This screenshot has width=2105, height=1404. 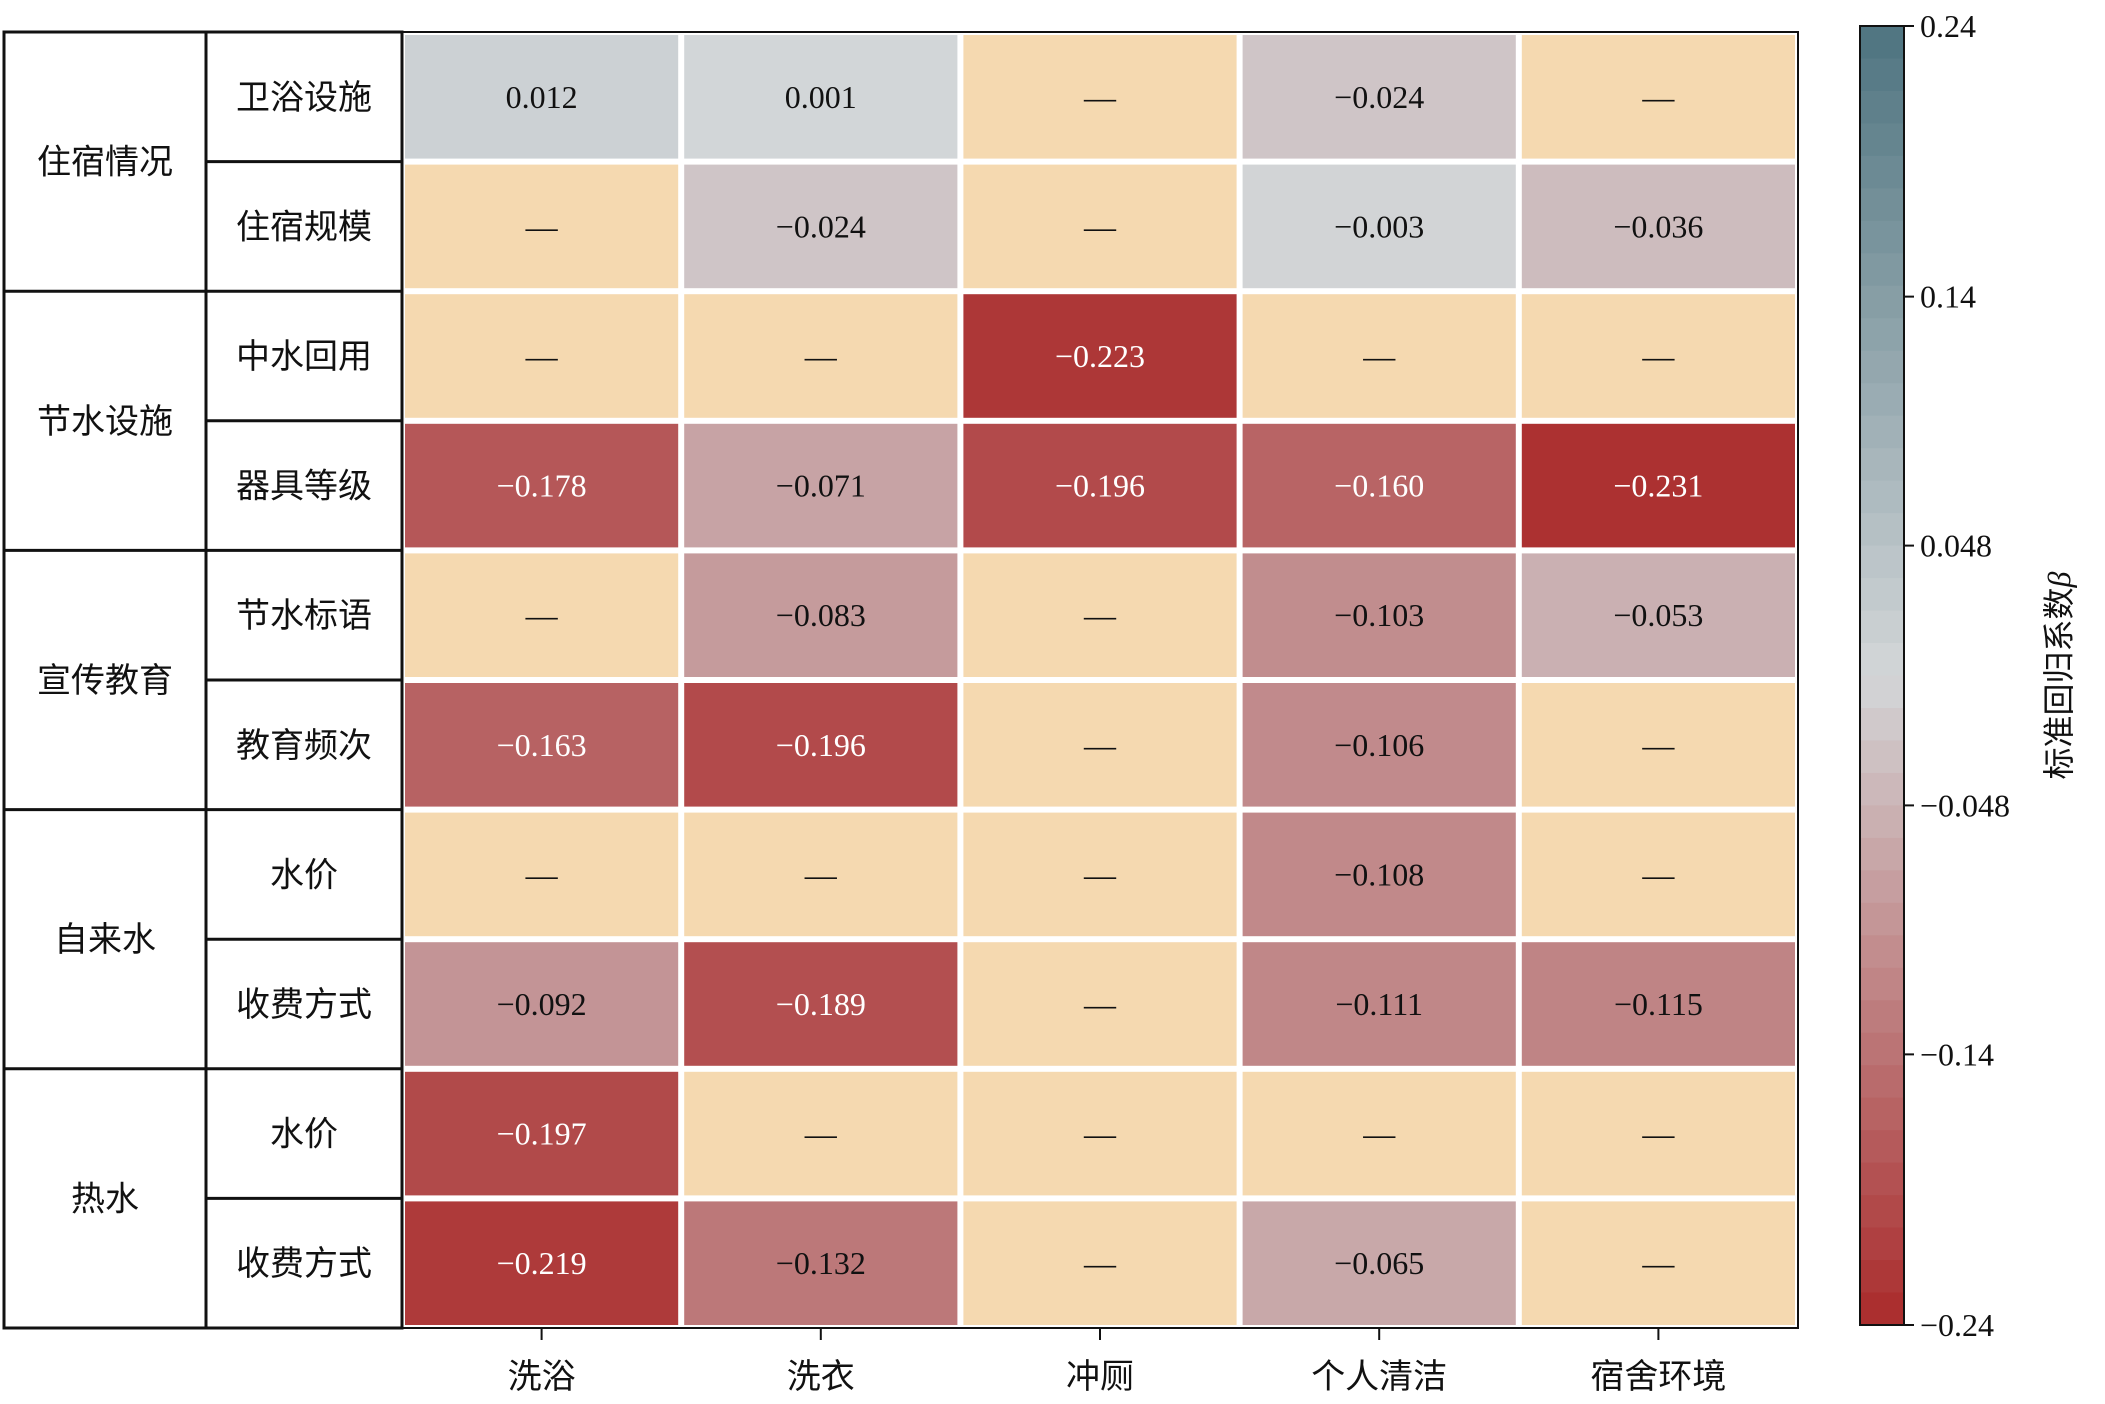 I want to click on cell-value-label: −0.196, so click(x=1100, y=486).